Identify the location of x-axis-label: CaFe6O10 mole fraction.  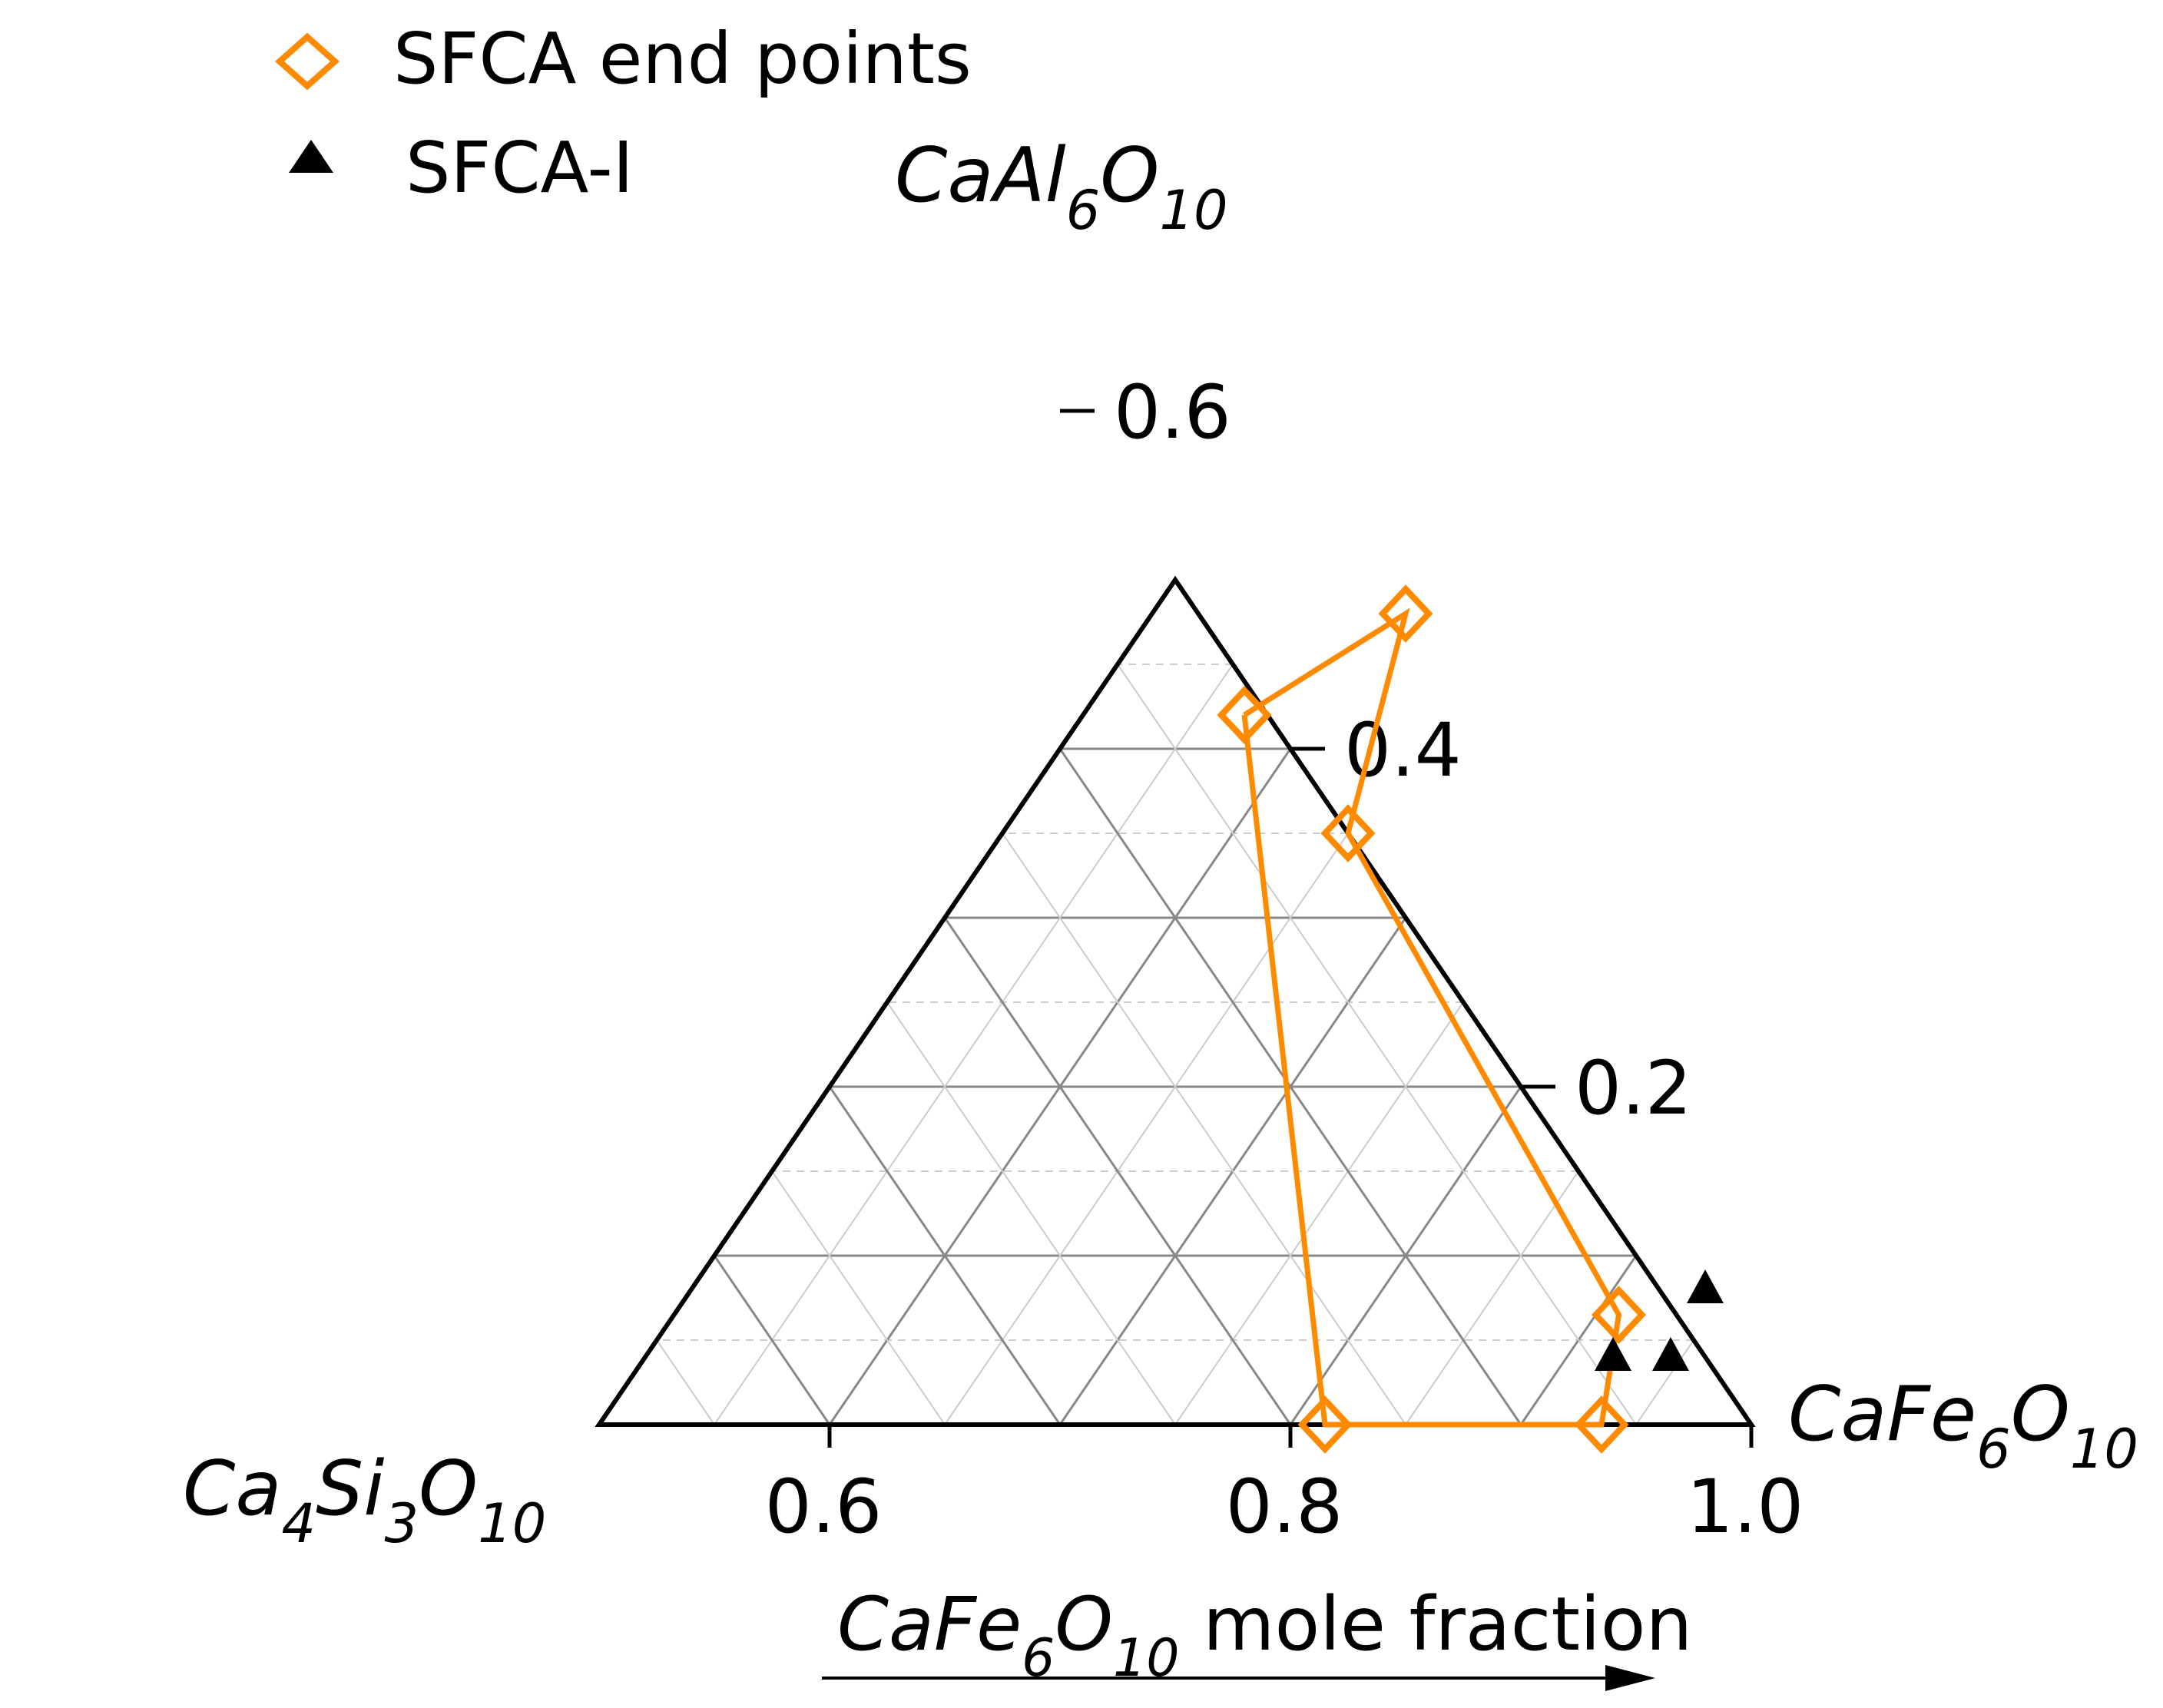
(1264, 1635).